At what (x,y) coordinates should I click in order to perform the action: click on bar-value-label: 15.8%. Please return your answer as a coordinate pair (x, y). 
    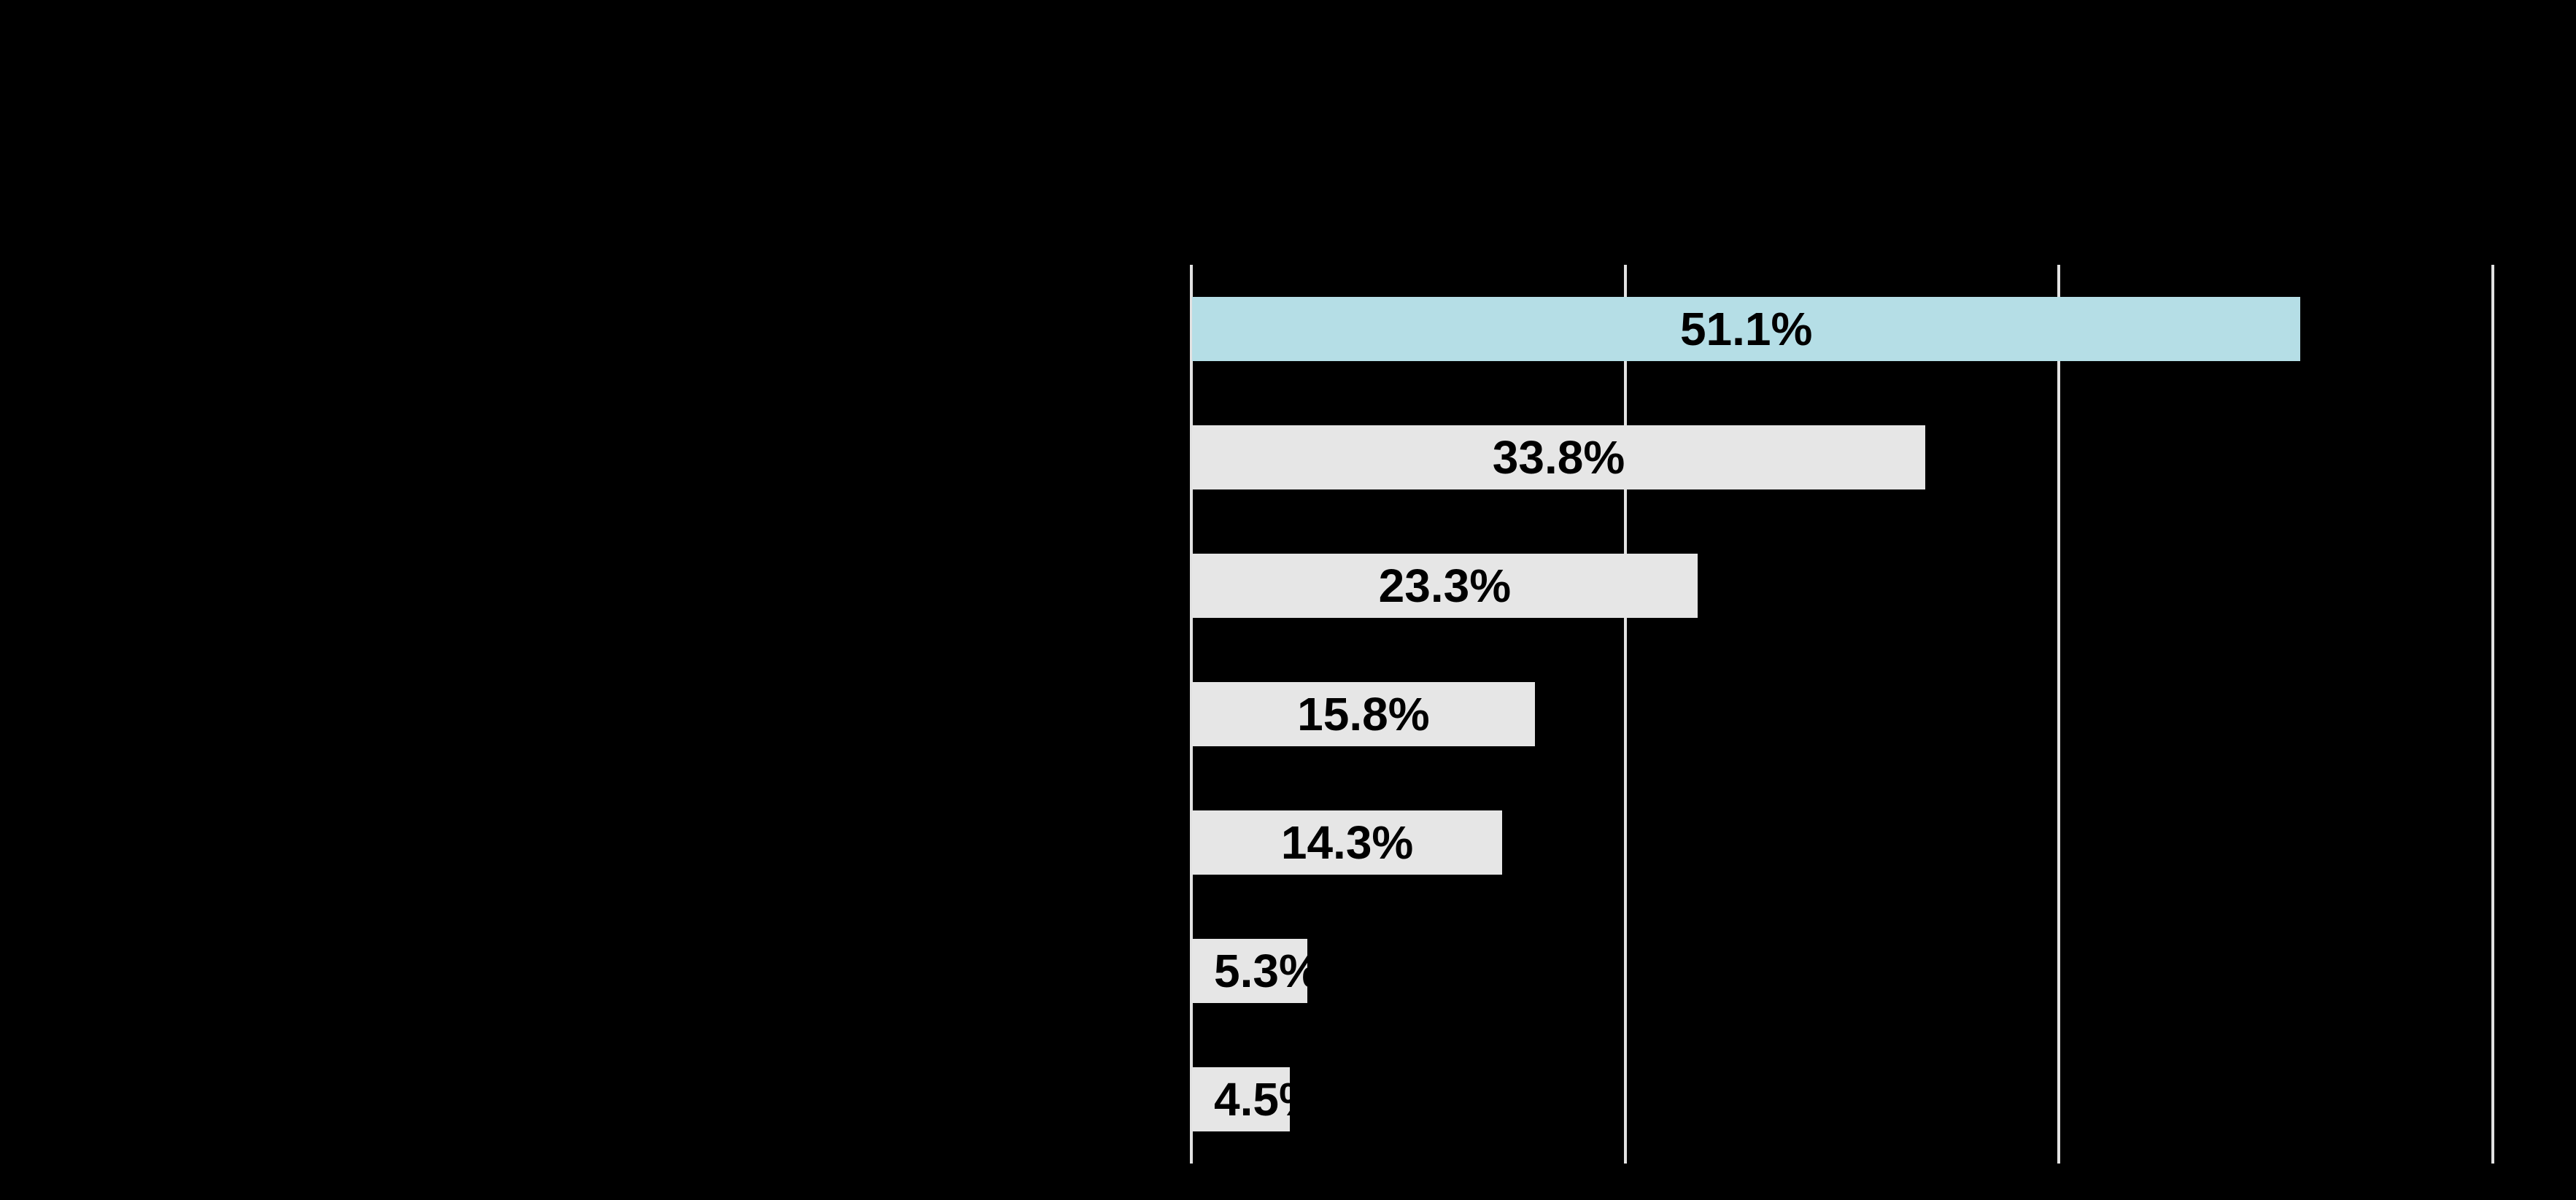
    Looking at the image, I should click on (1363, 714).